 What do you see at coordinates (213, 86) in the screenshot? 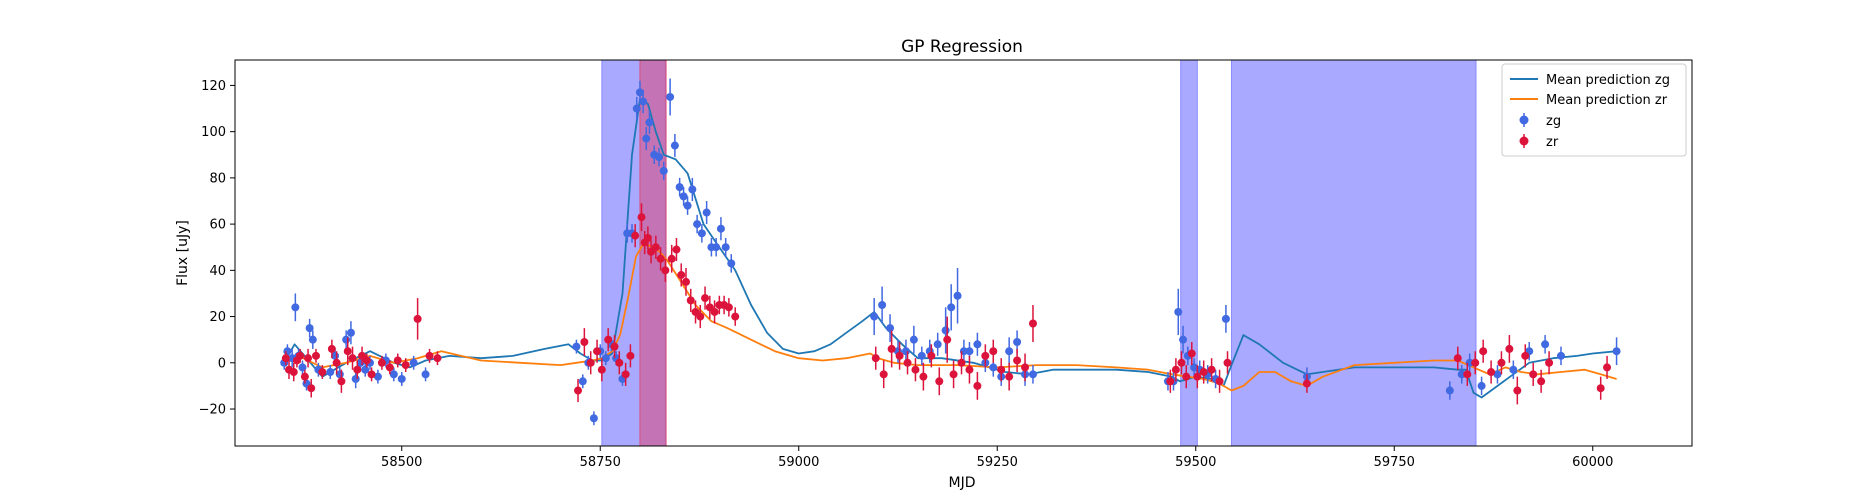
I see `y-tick-label: 120` at bounding box center [213, 86].